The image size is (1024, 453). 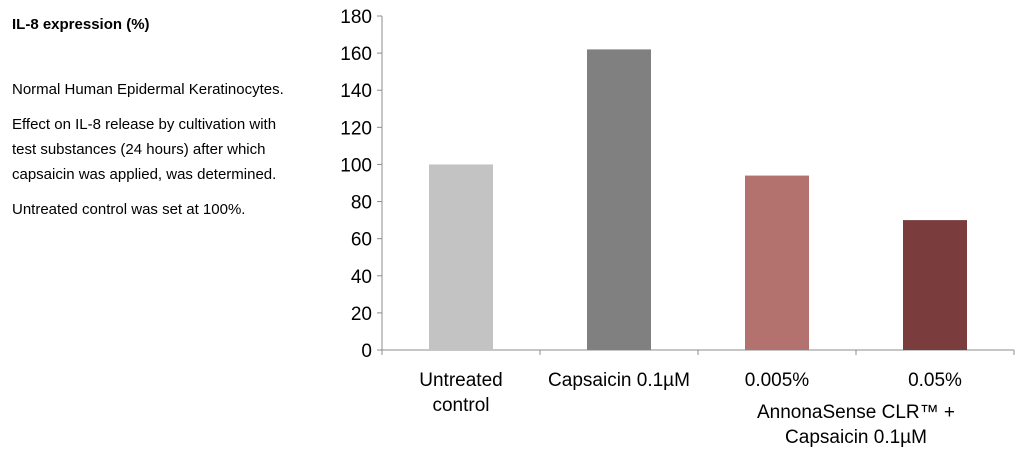 What do you see at coordinates (856, 437) in the screenshot?
I see `x-group-label: Capsaicin 0.1µM` at bounding box center [856, 437].